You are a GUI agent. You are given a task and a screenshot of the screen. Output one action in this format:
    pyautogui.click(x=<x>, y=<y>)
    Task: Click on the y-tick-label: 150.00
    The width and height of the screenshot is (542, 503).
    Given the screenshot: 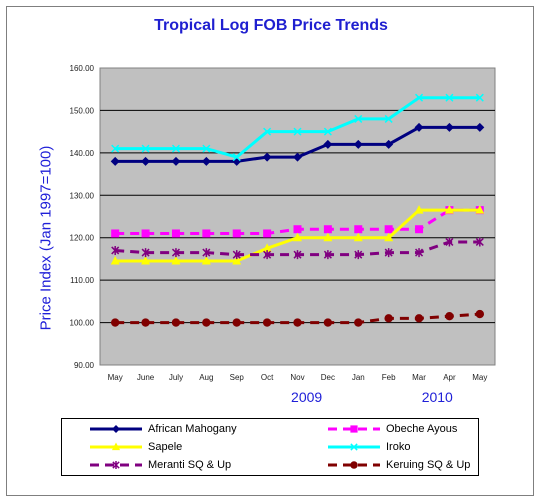 What is the action you would take?
    pyautogui.click(x=82, y=110)
    